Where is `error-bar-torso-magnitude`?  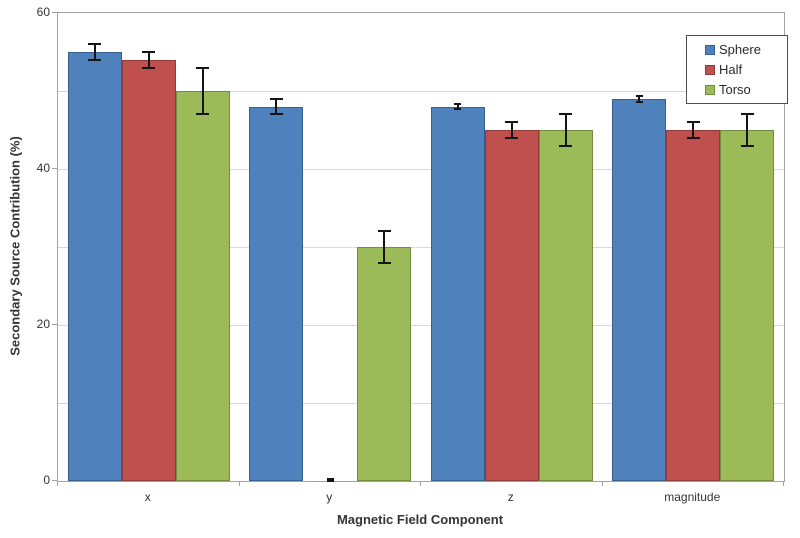
error-bar-torso-magnitude is located at coordinates (747, 130).